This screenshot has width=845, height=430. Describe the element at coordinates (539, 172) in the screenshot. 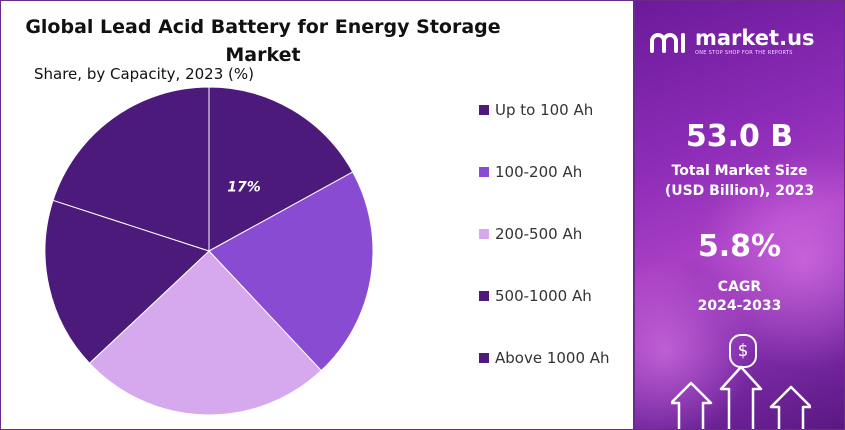

I see `legend-label: 100-200 Ah` at that location.